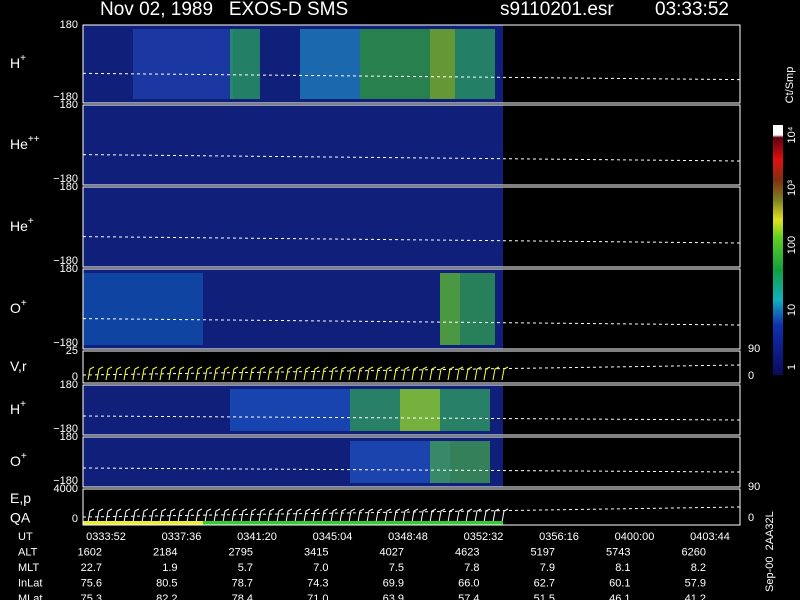  Describe the element at coordinates (792, 367) in the screenshot. I see `color-bar-label: 1` at that location.